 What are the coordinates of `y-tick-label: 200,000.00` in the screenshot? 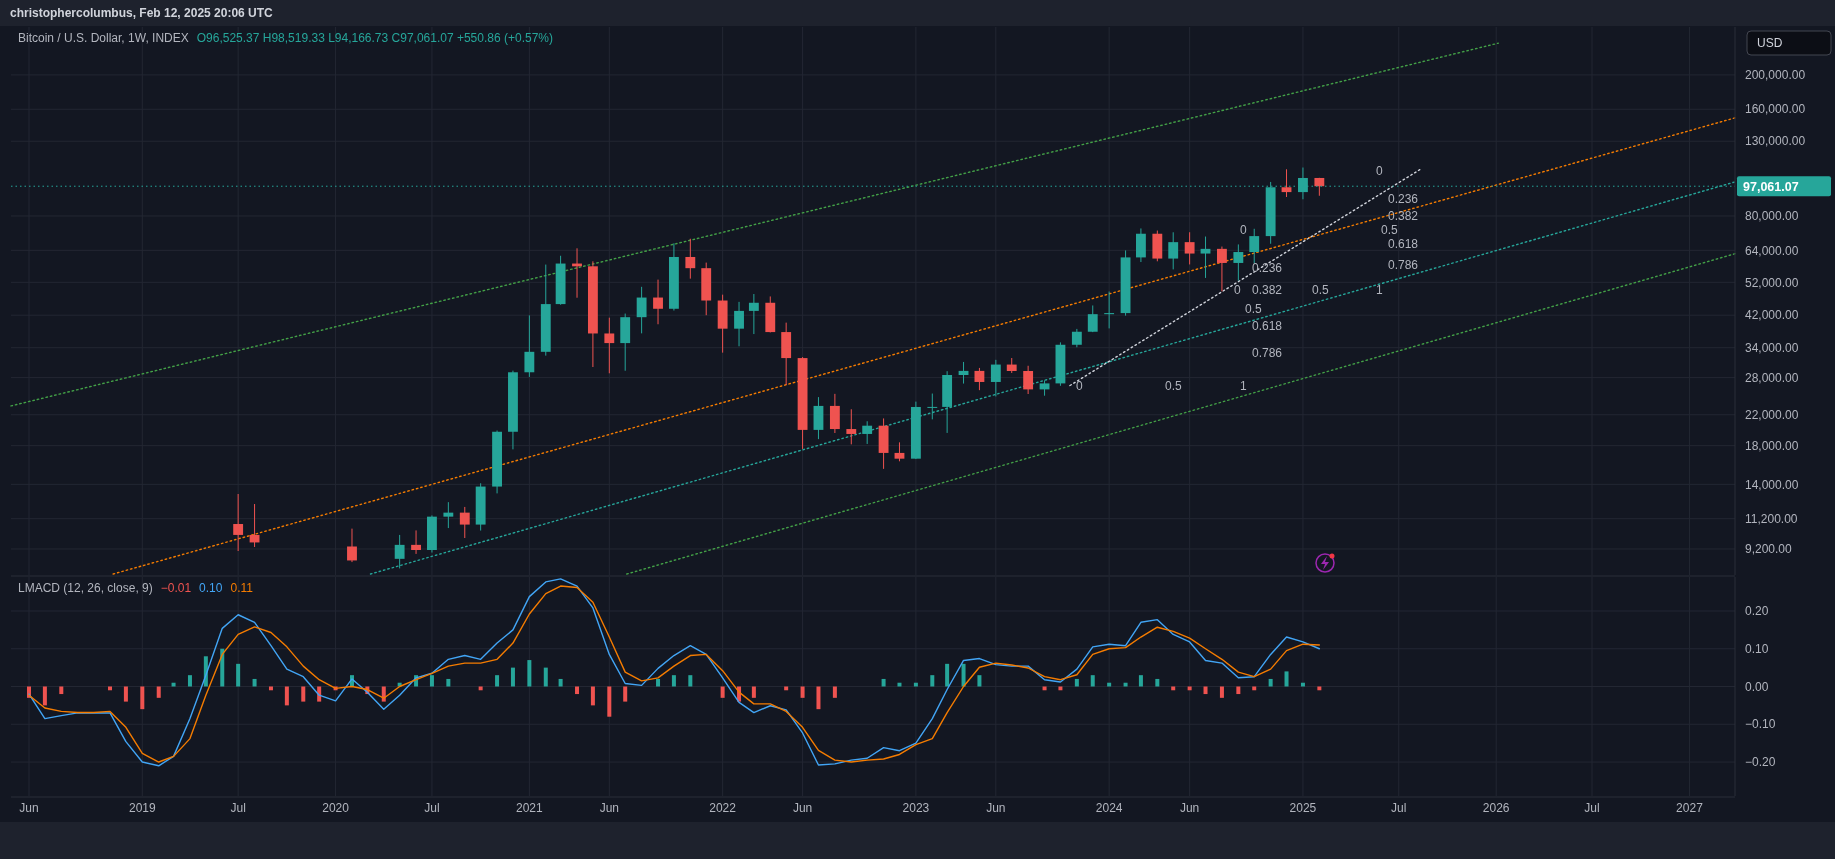 It's located at (1775, 75).